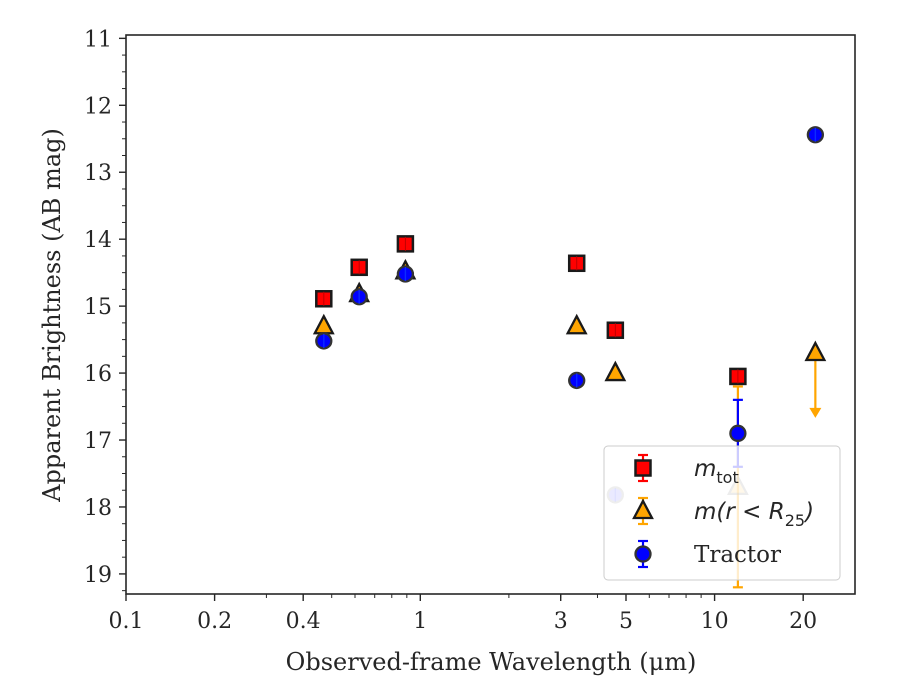 The height and width of the screenshot is (700, 900). Describe the element at coordinates (98, 575) in the screenshot. I see `y-tick-label: 19` at that location.